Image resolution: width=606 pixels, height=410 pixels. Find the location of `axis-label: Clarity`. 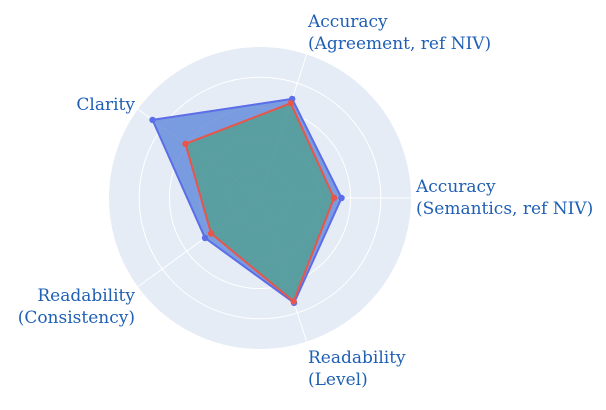

axis-label: Clarity is located at coordinates (105, 105).